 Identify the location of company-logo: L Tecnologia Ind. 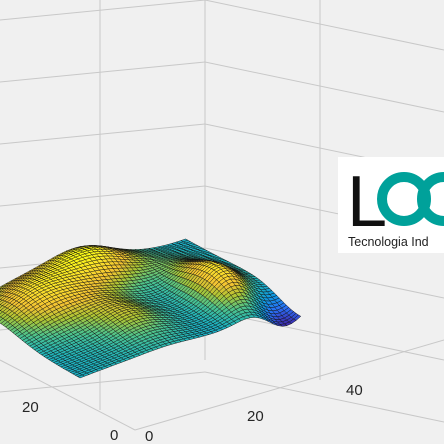
(391, 205).